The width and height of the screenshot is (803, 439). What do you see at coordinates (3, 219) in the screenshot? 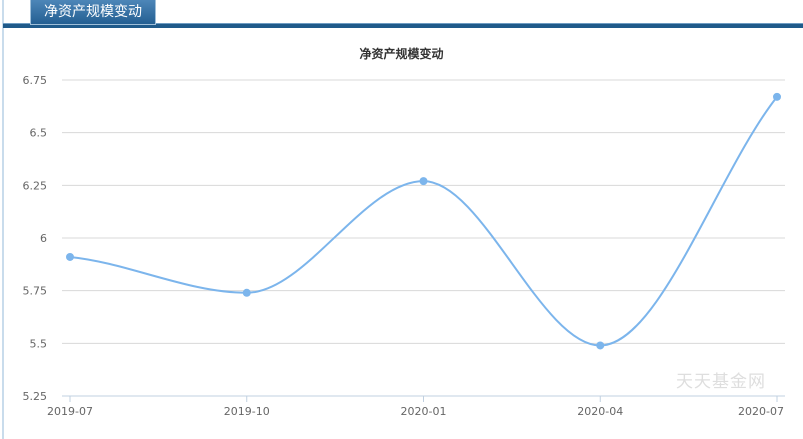
I see `left-border` at bounding box center [3, 219].